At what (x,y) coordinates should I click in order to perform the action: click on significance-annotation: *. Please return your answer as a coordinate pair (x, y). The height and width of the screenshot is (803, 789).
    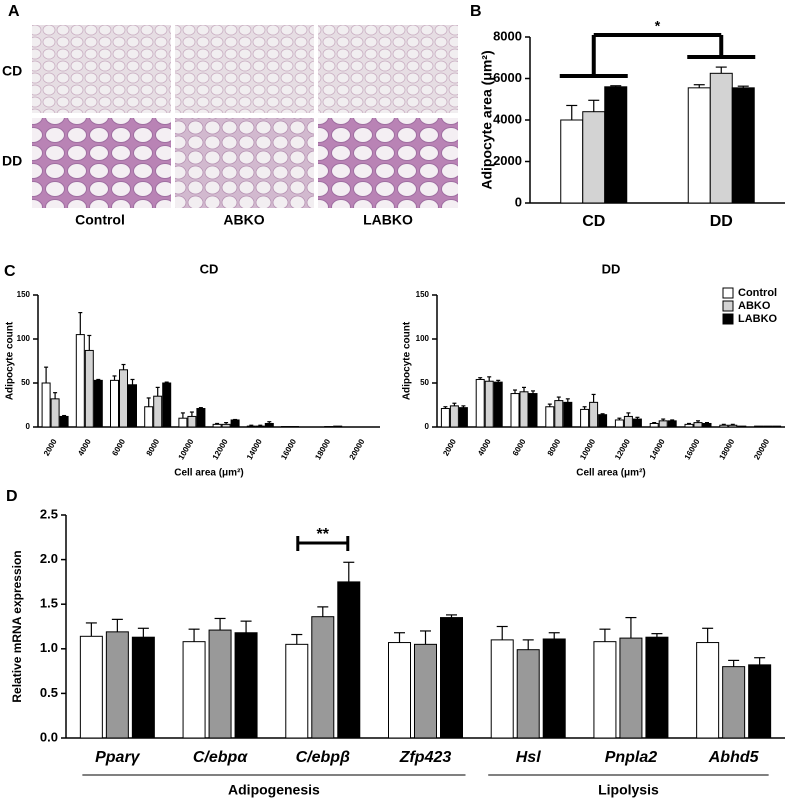
    Looking at the image, I should click on (658, 26).